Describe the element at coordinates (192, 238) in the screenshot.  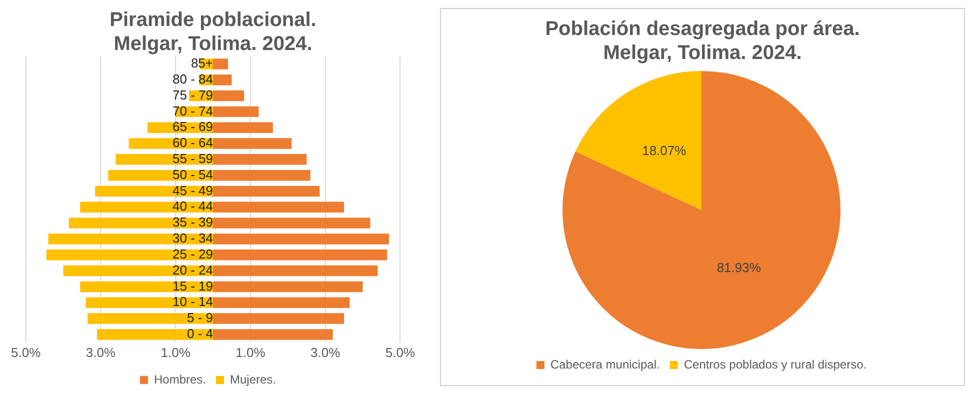
I see `y-tick-label: 30 - 34` at that location.